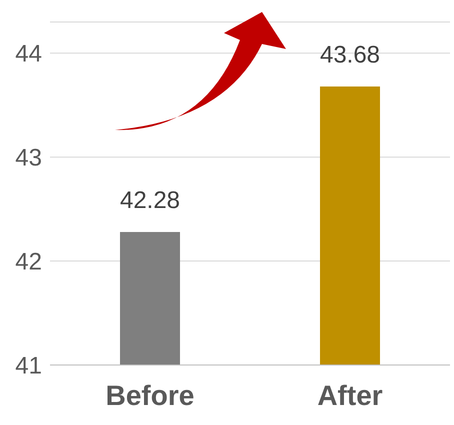 The height and width of the screenshot is (425, 454). What do you see at coordinates (350, 54) in the screenshot?
I see `data-label: 43.68` at bounding box center [350, 54].